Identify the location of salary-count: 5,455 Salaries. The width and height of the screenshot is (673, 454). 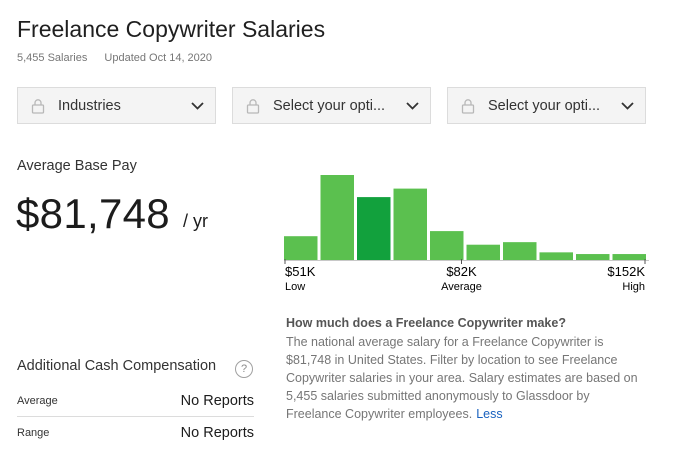
(52, 58).